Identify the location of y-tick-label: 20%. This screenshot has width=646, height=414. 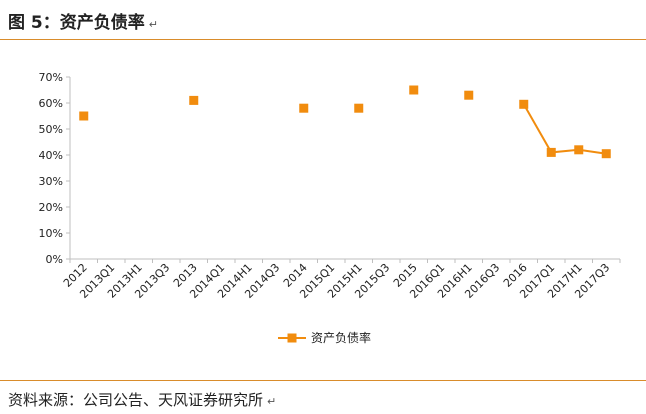
(51, 207).